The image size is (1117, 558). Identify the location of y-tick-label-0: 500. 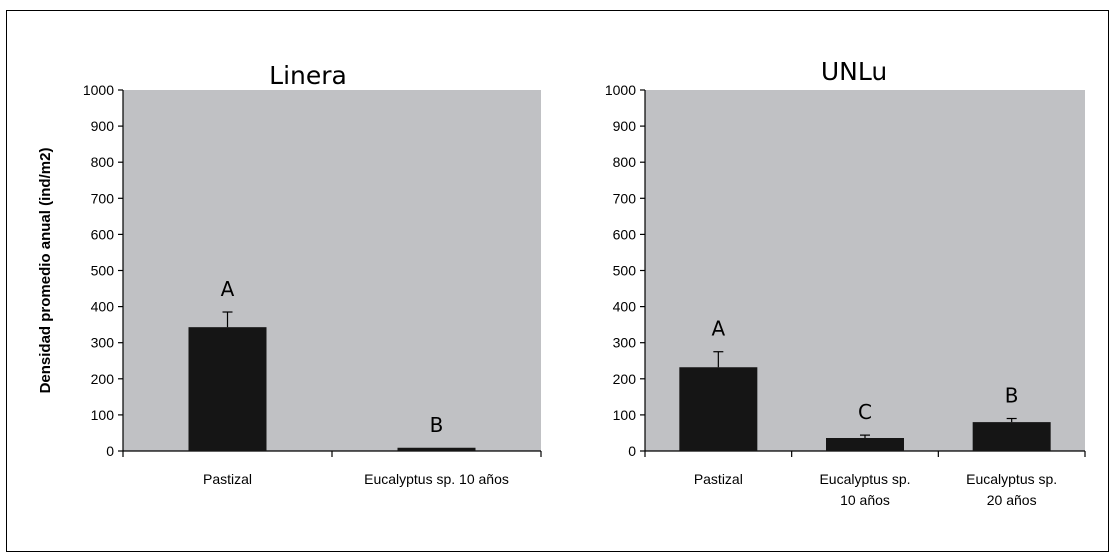
(103, 271).